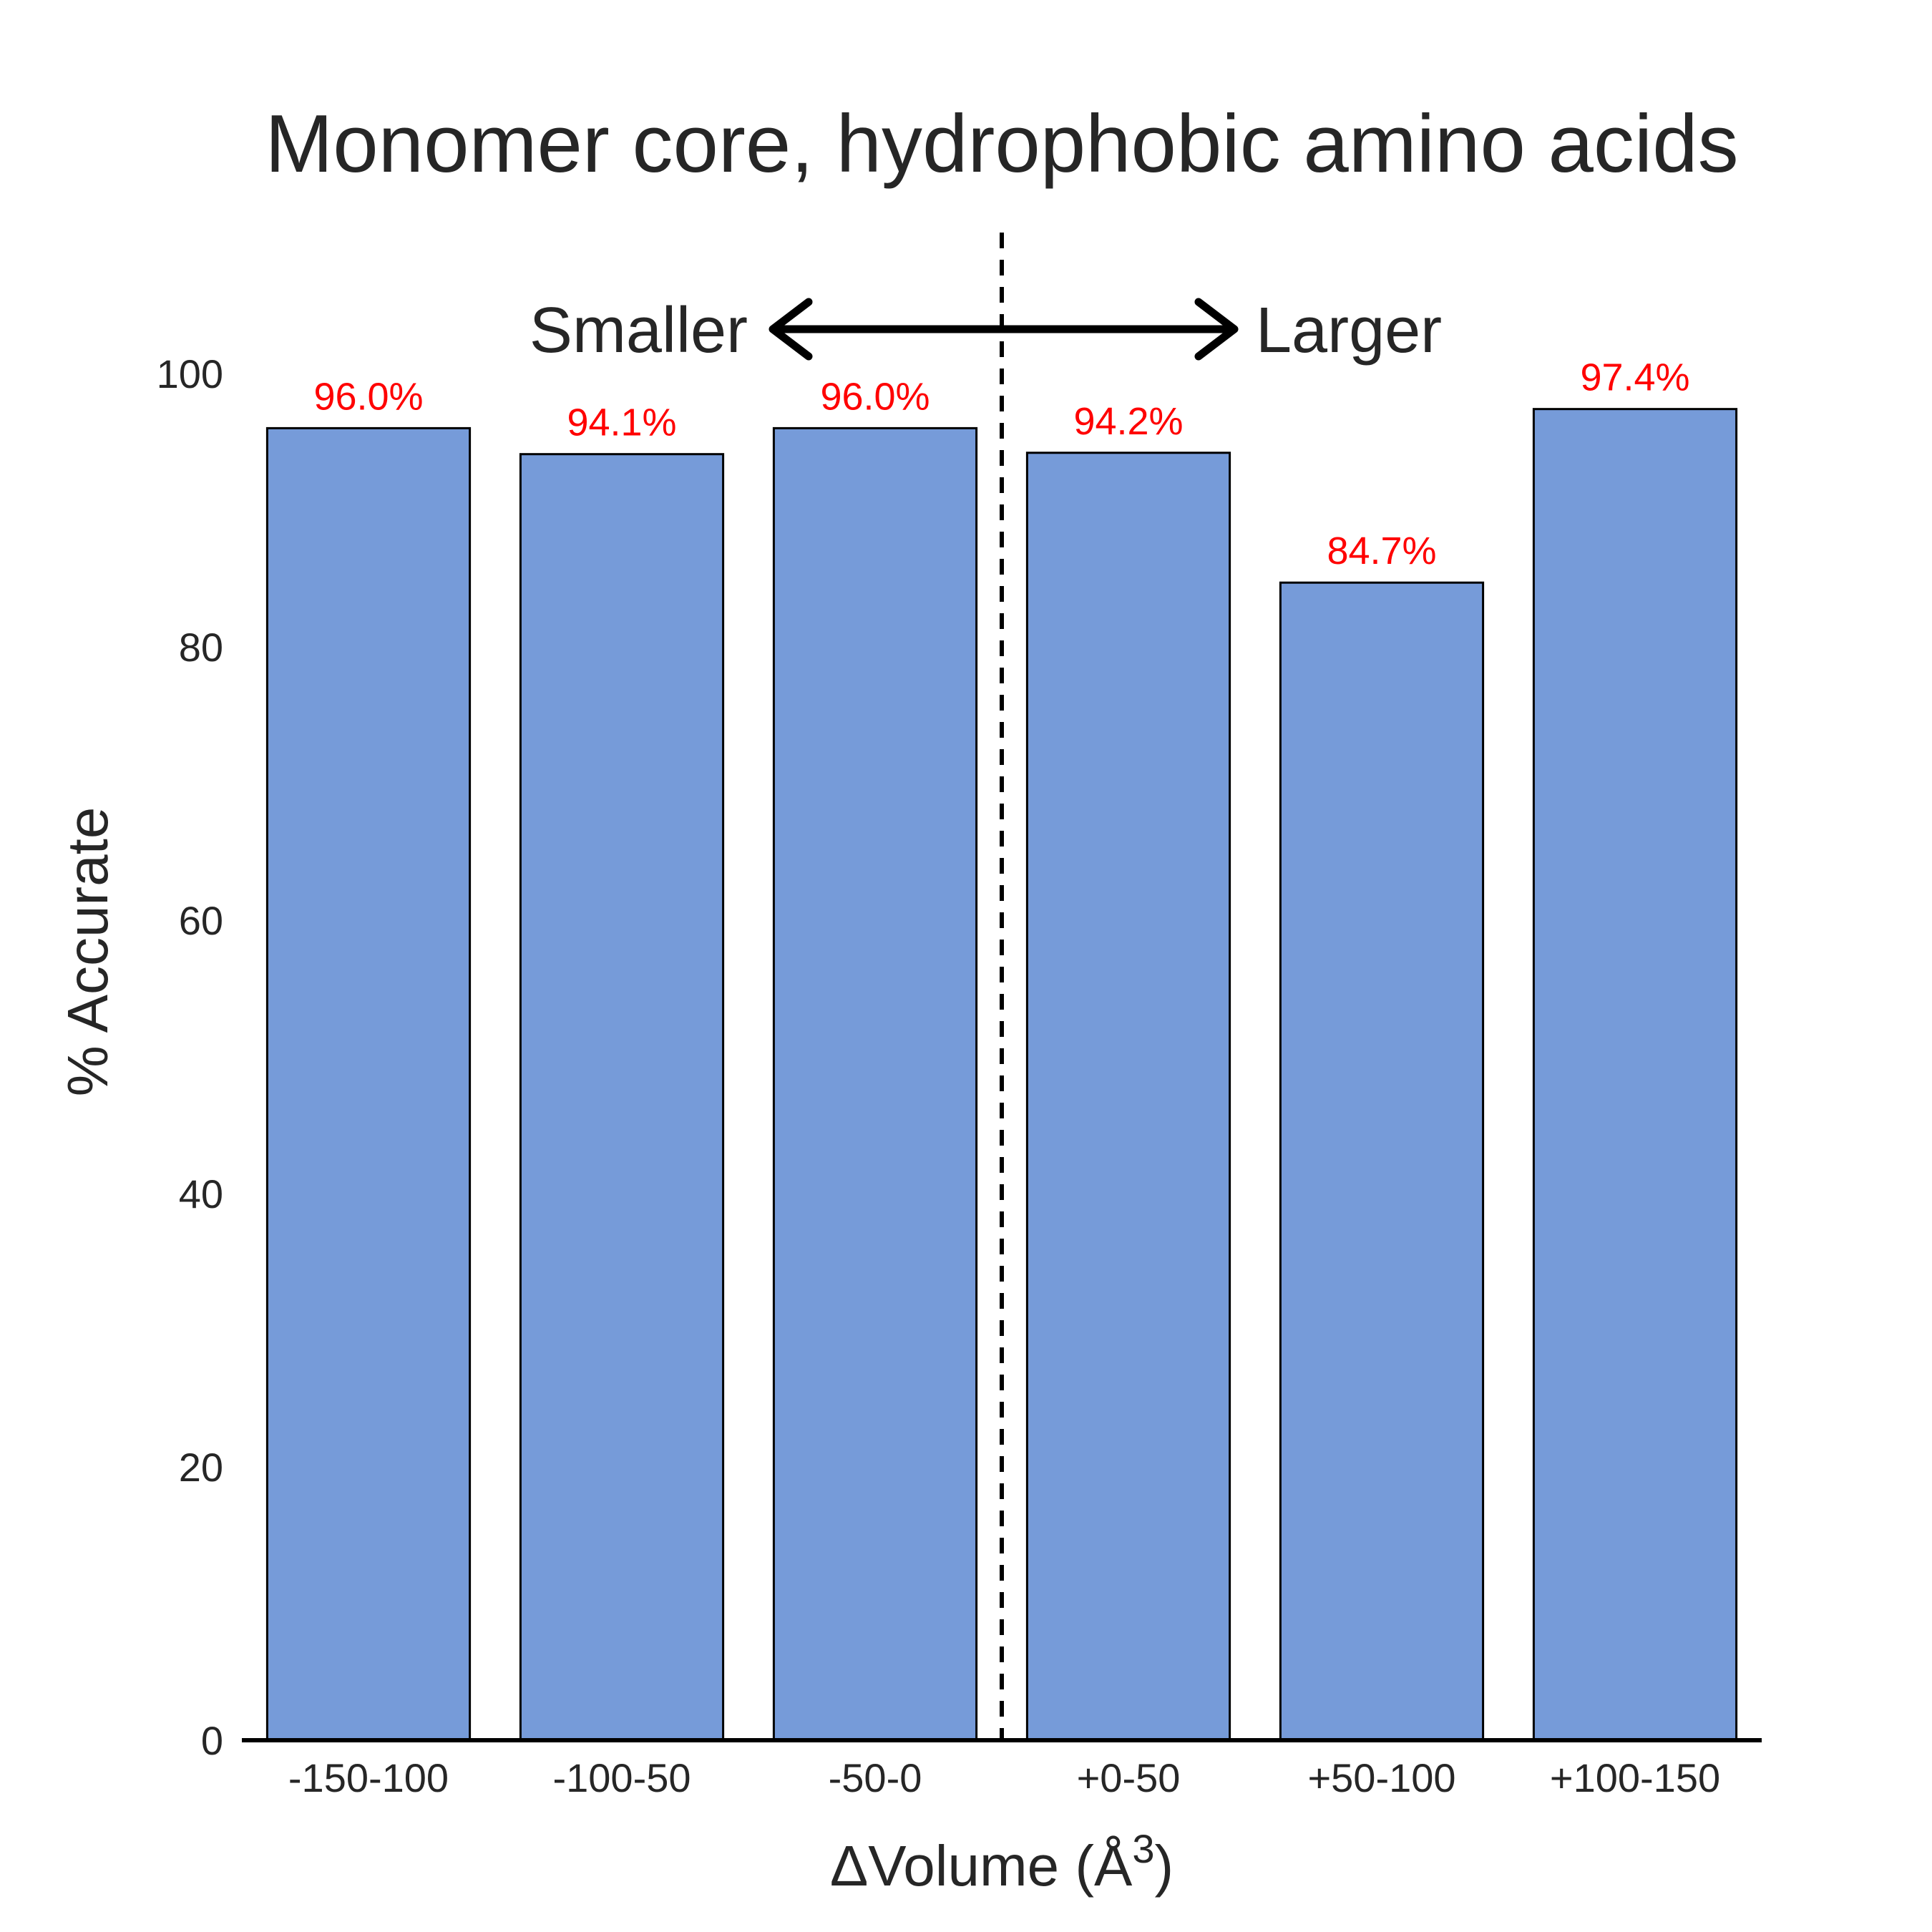 The image size is (1932, 1932). I want to click on y-tick-label-3: 60, so click(201, 920).